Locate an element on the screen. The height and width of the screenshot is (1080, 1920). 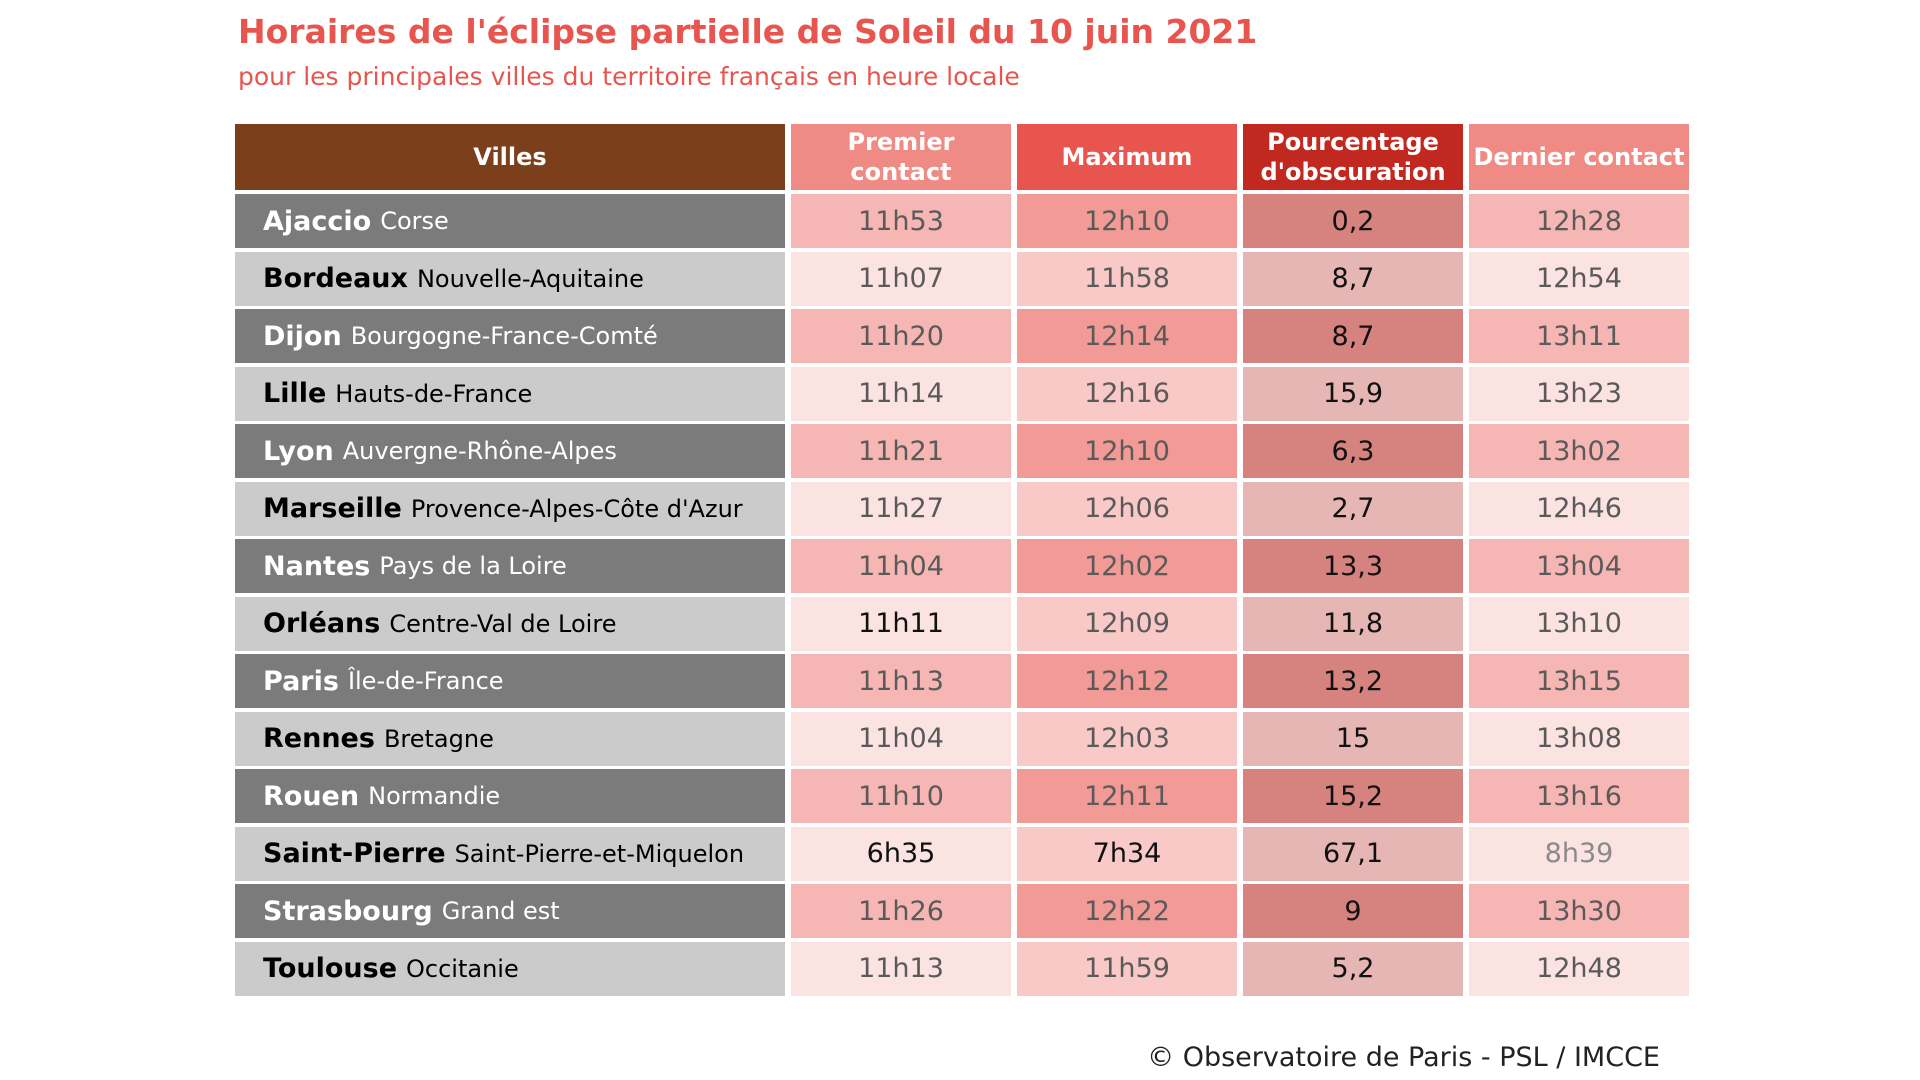
pourcentage-cell: 0,2 is located at coordinates (1353, 221).